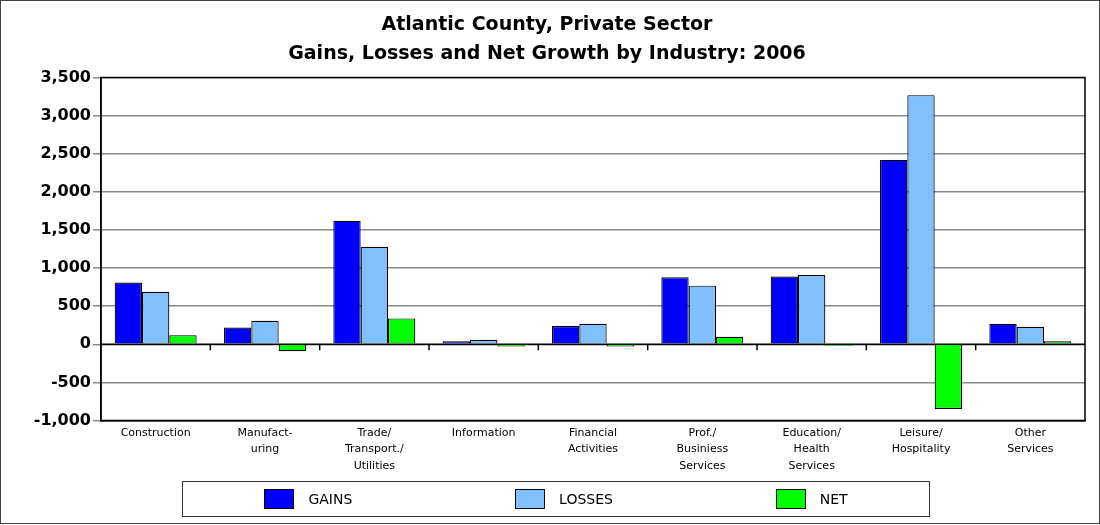  I want to click on legend-label: LOSSES, so click(586, 499).